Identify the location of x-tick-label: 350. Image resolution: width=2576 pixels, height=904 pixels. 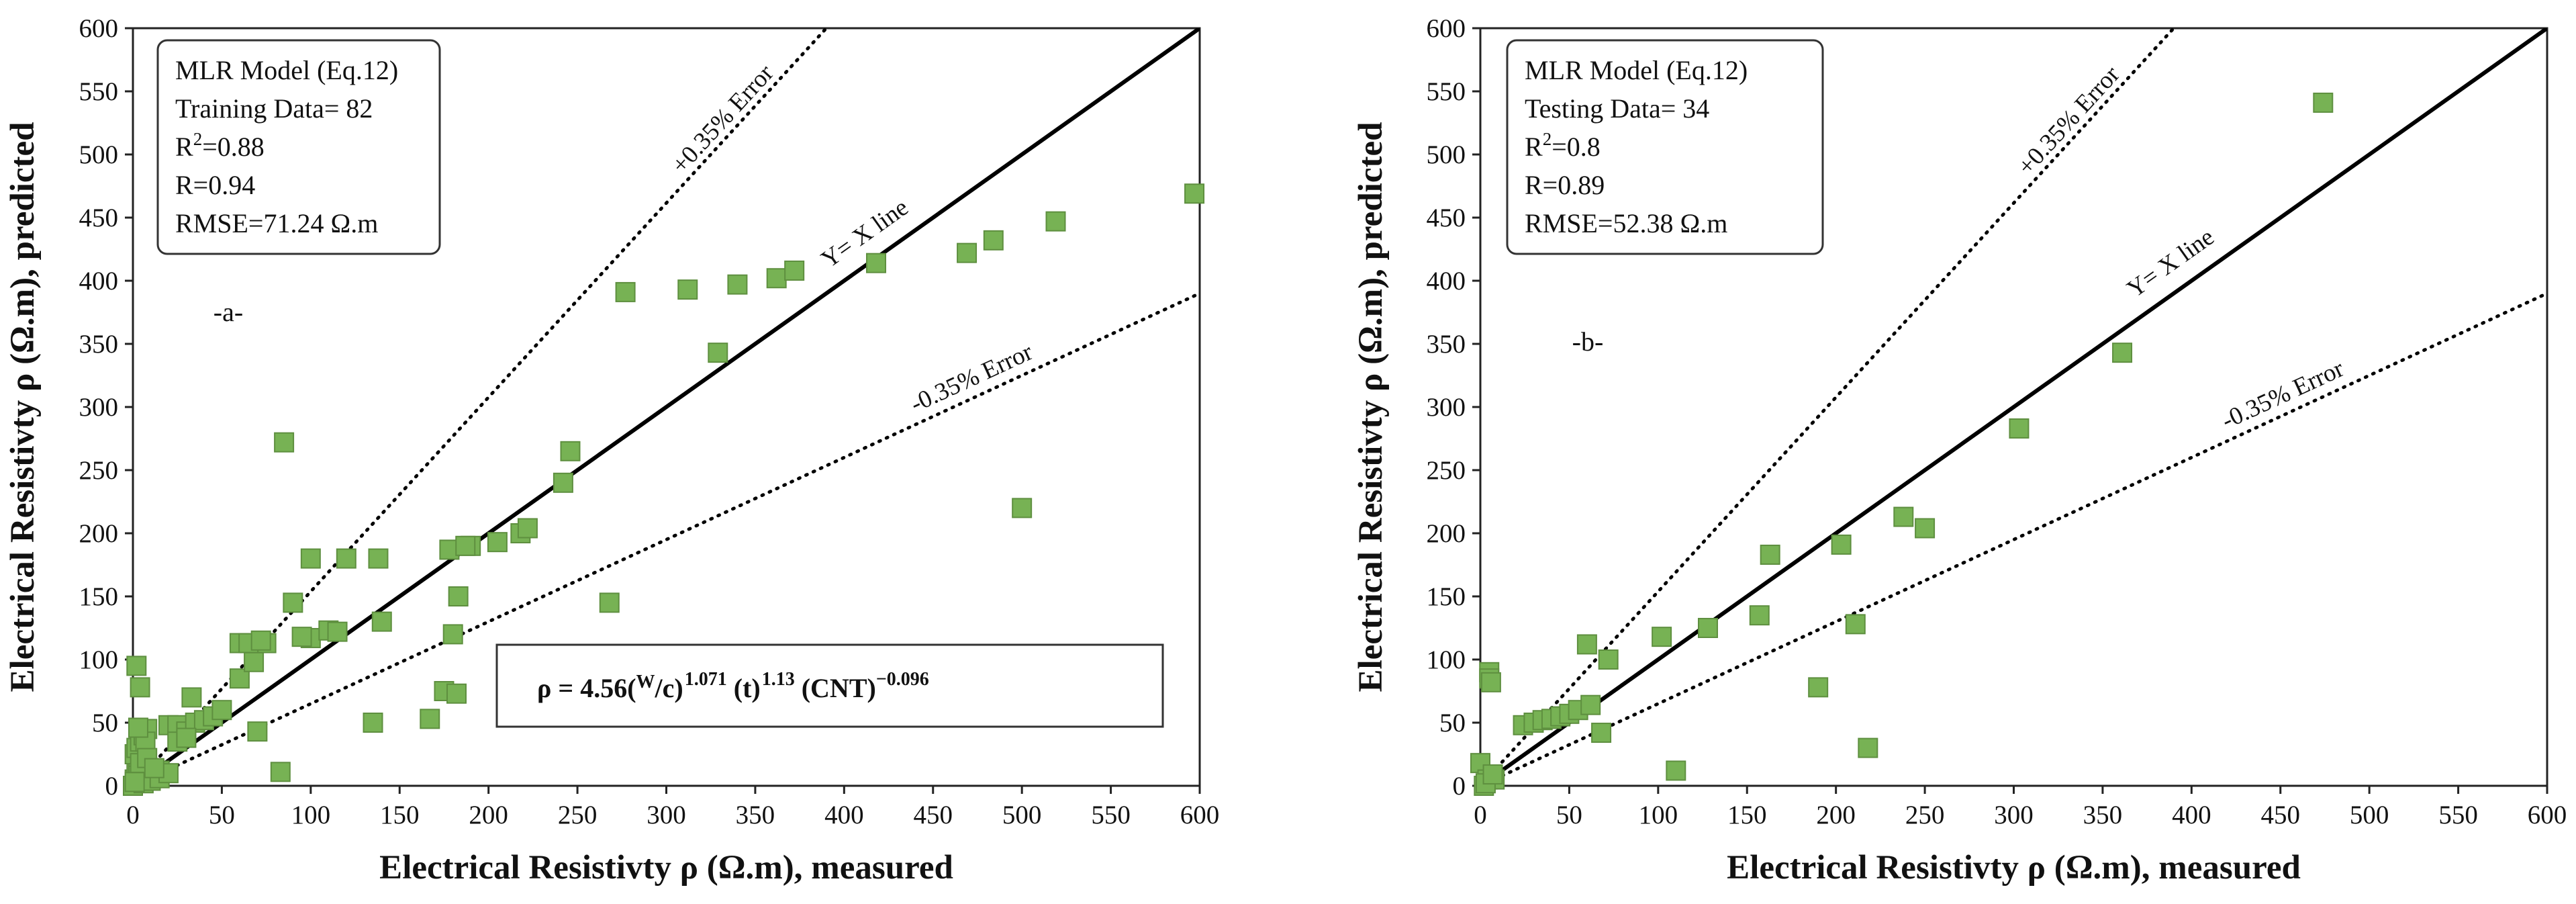
(755, 815).